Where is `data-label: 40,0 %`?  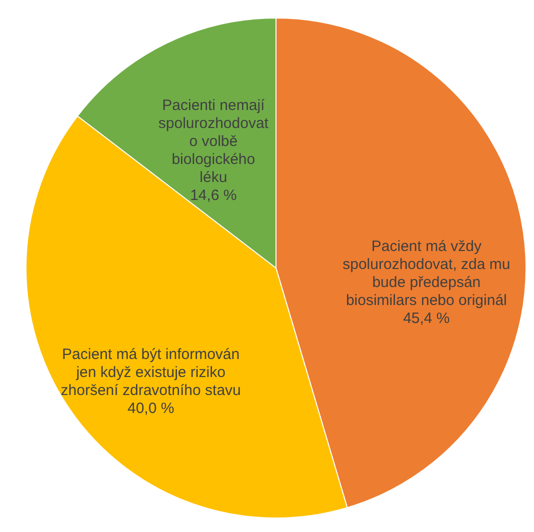 data-label: 40,0 % is located at coordinates (150, 409).